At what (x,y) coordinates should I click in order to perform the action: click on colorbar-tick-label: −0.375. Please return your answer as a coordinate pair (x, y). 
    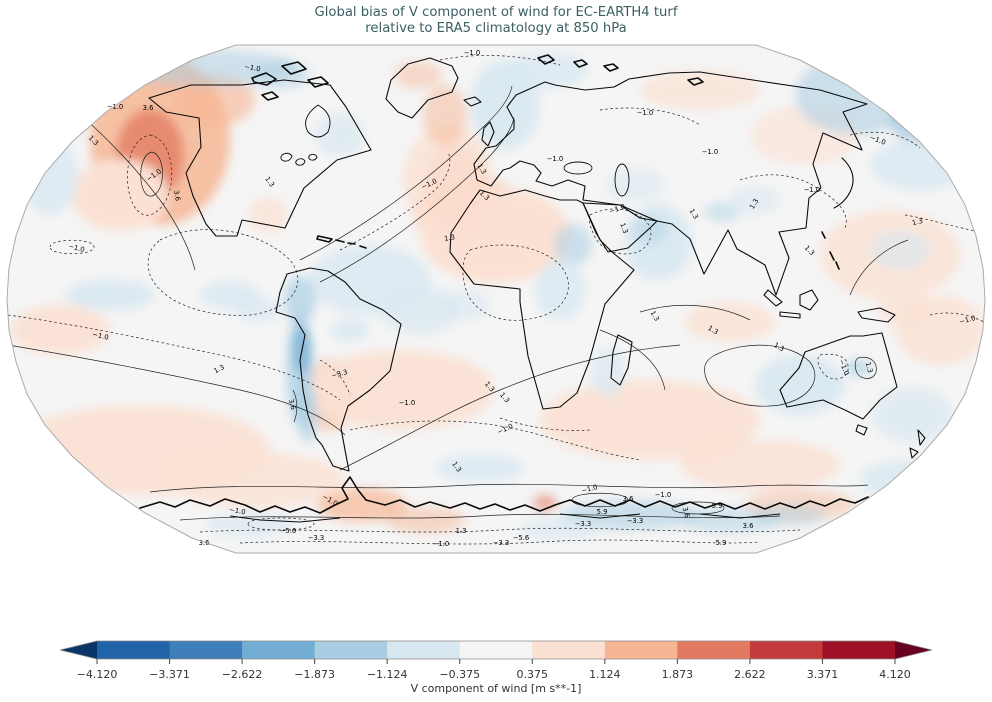
    Looking at the image, I should click on (459, 674).